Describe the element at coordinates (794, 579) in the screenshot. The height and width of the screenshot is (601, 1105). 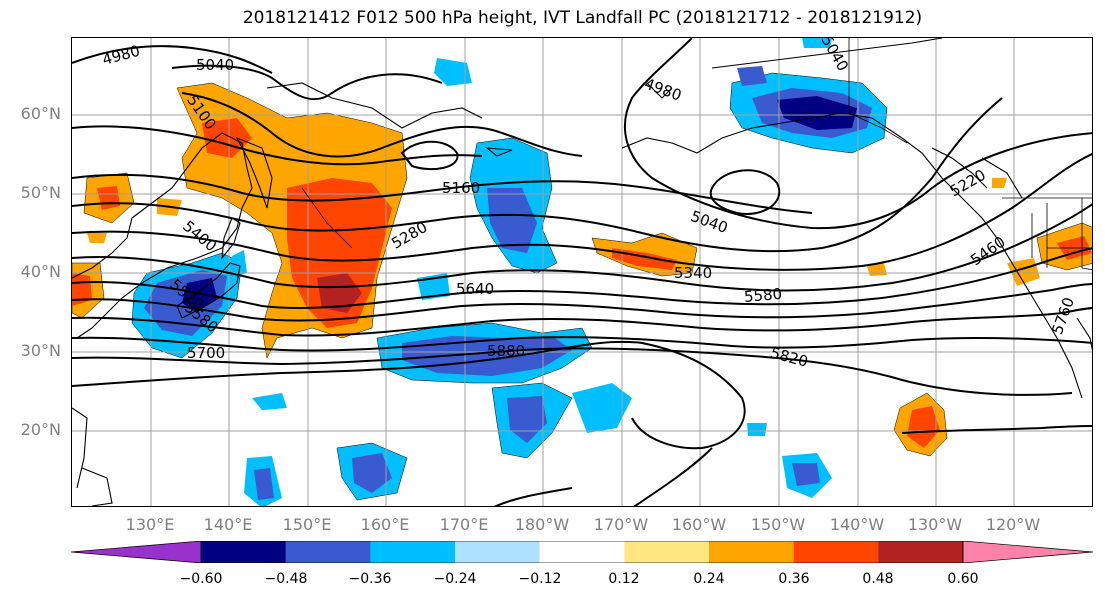
I see `colorbar-tick: 0.36` at that location.